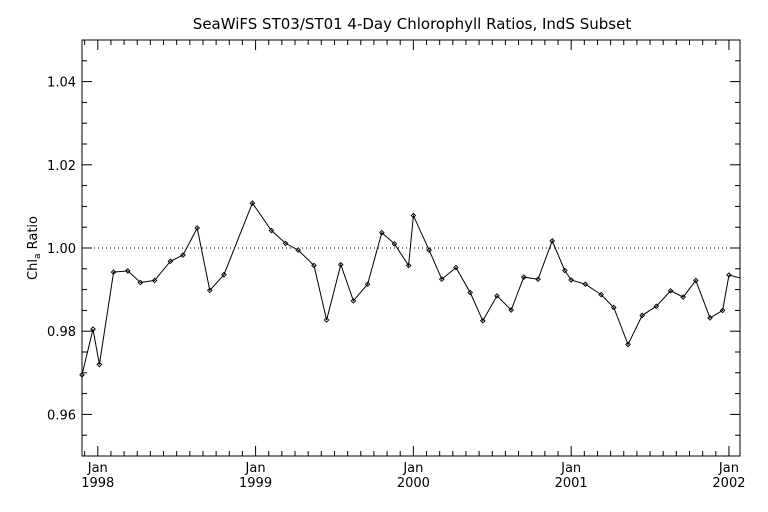 The image size is (768, 512). I want to click on y-axis-label-main: Chl, so click(33, 269).